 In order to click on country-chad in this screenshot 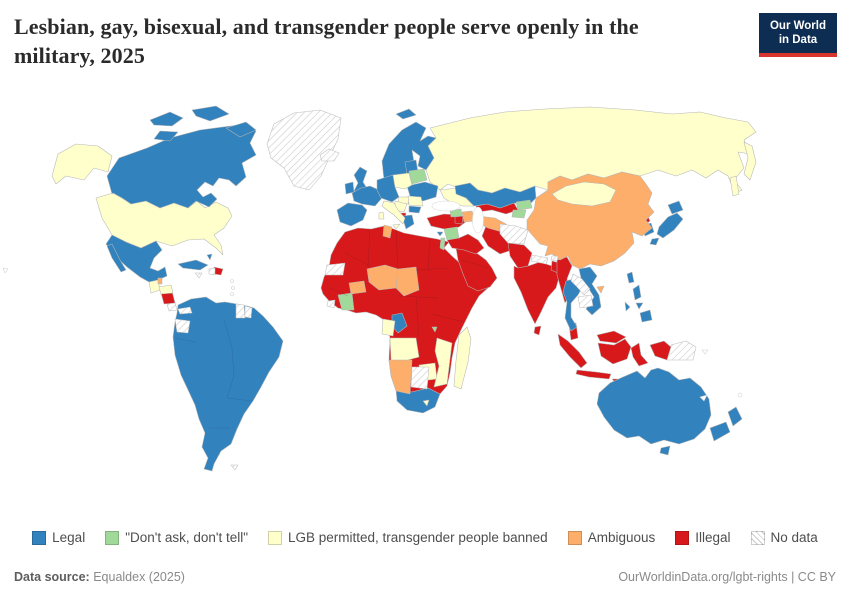, I will do `click(407, 281)`.